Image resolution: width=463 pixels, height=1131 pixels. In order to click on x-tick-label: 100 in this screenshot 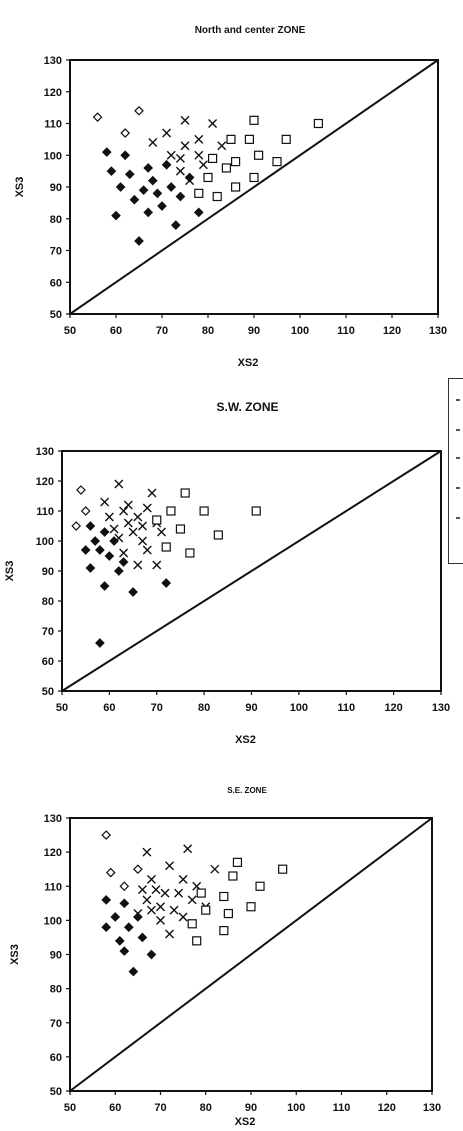, I will do `click(300, 331)`.